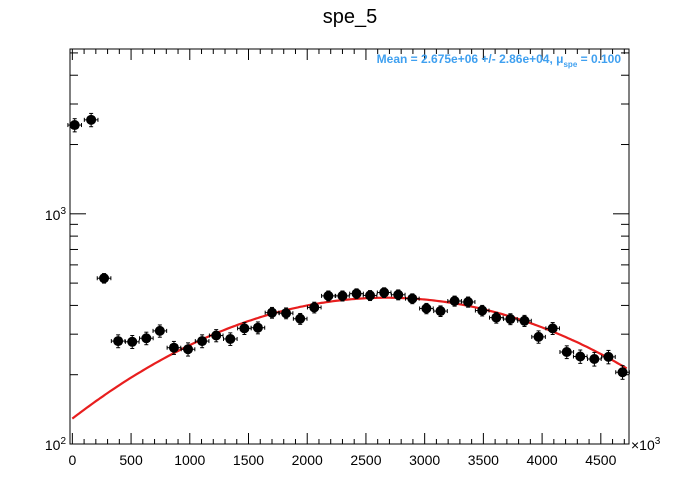 The height and width of the screenshot is (500, 700). I want to click on stats-sub: spe, so click(570, 64).